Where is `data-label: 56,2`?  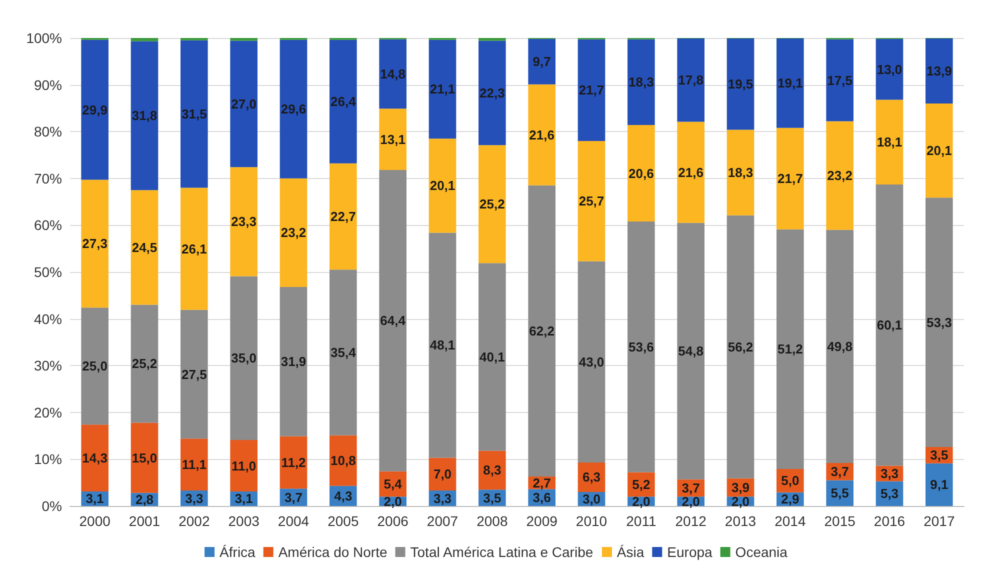
data-label: 56,2 is located at coordinates (741, 346).